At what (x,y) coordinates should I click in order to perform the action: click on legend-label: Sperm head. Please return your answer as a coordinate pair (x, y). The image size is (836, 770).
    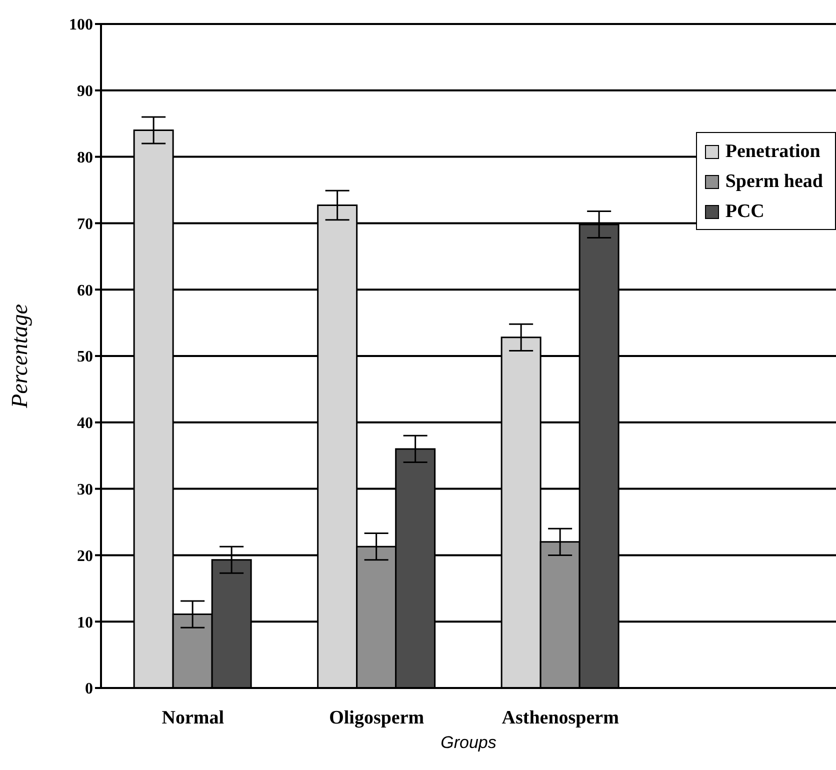
    Looking at the image, I should click on (774, 182).